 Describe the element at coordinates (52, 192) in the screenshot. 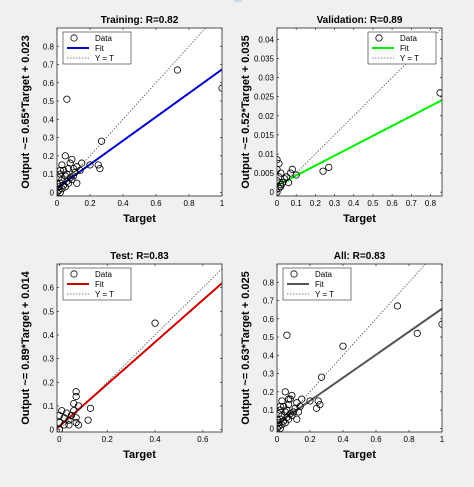

I see `training-ytick-label: 0` at that location.